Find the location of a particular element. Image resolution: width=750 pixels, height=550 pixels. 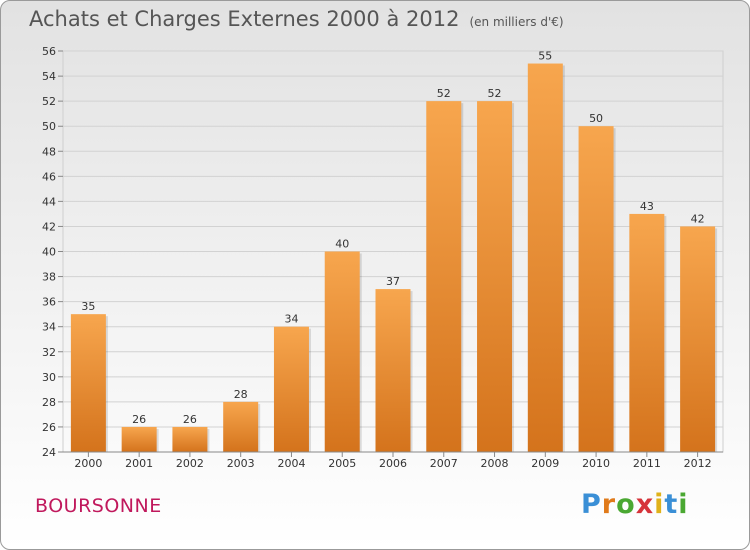

x-tick-label: 2006 is located at coordinates (393, 463).